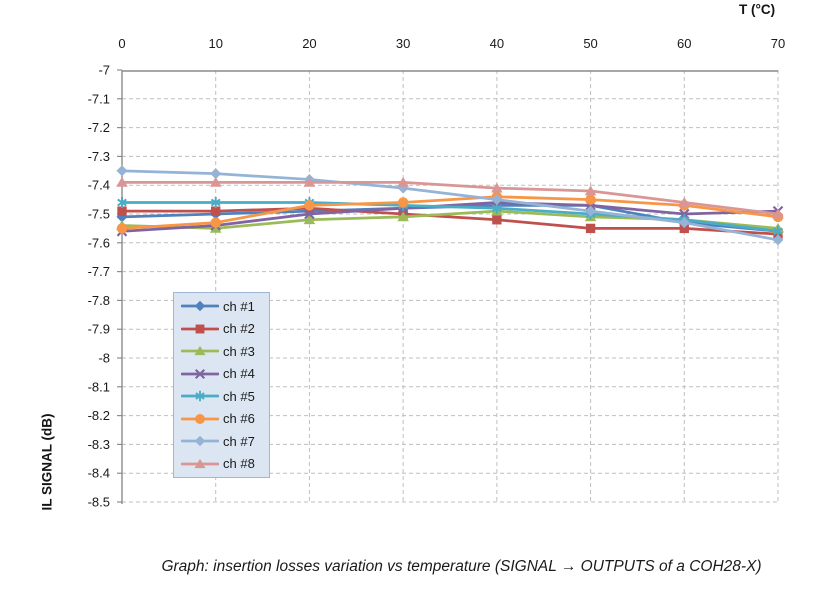 The image size is (831, 596). I want to click on x-tick-label: 30, so click(403, 43).